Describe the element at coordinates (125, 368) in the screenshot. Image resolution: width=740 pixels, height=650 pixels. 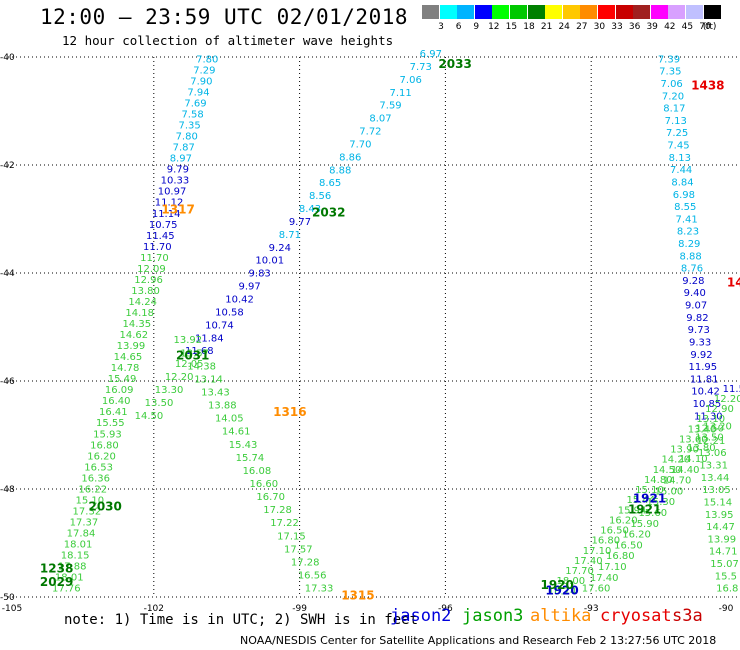
I see `swh-value: 14.78` at that location.